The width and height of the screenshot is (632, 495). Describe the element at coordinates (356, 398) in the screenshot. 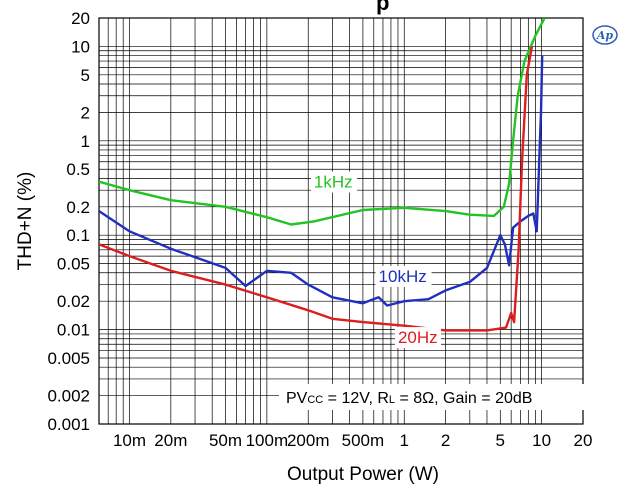

I see `condition-mid: = 12V, R` at that location.